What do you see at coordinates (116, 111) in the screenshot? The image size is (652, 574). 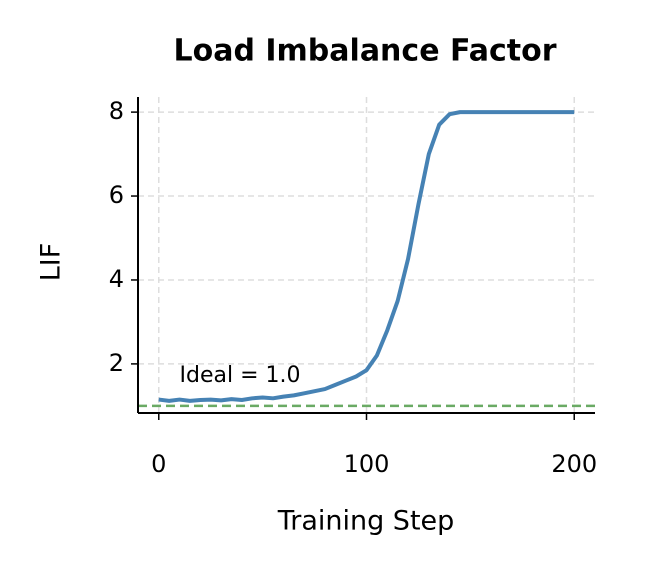 I see `y-tick-label: 8` at bounding box center [116, 111].